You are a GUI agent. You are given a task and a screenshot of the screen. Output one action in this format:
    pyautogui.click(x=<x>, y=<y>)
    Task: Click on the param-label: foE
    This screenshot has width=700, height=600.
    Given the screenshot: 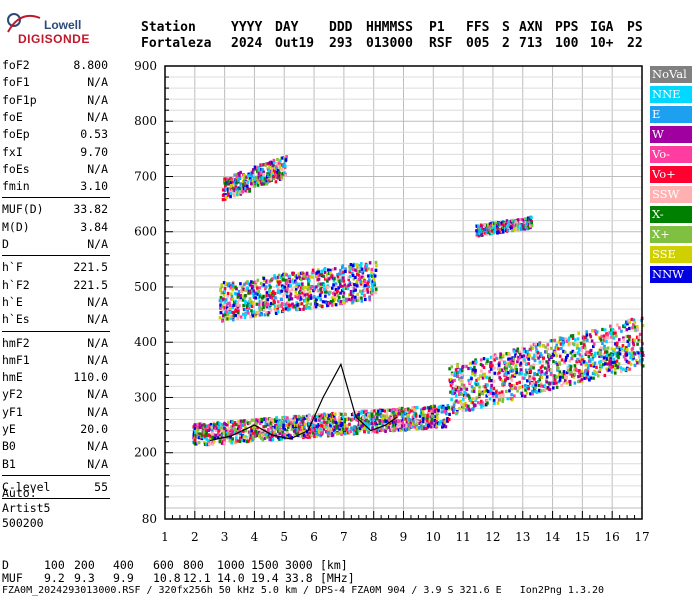 What is the action you would take?
    pyautogui.click(x=12, y=116)
    